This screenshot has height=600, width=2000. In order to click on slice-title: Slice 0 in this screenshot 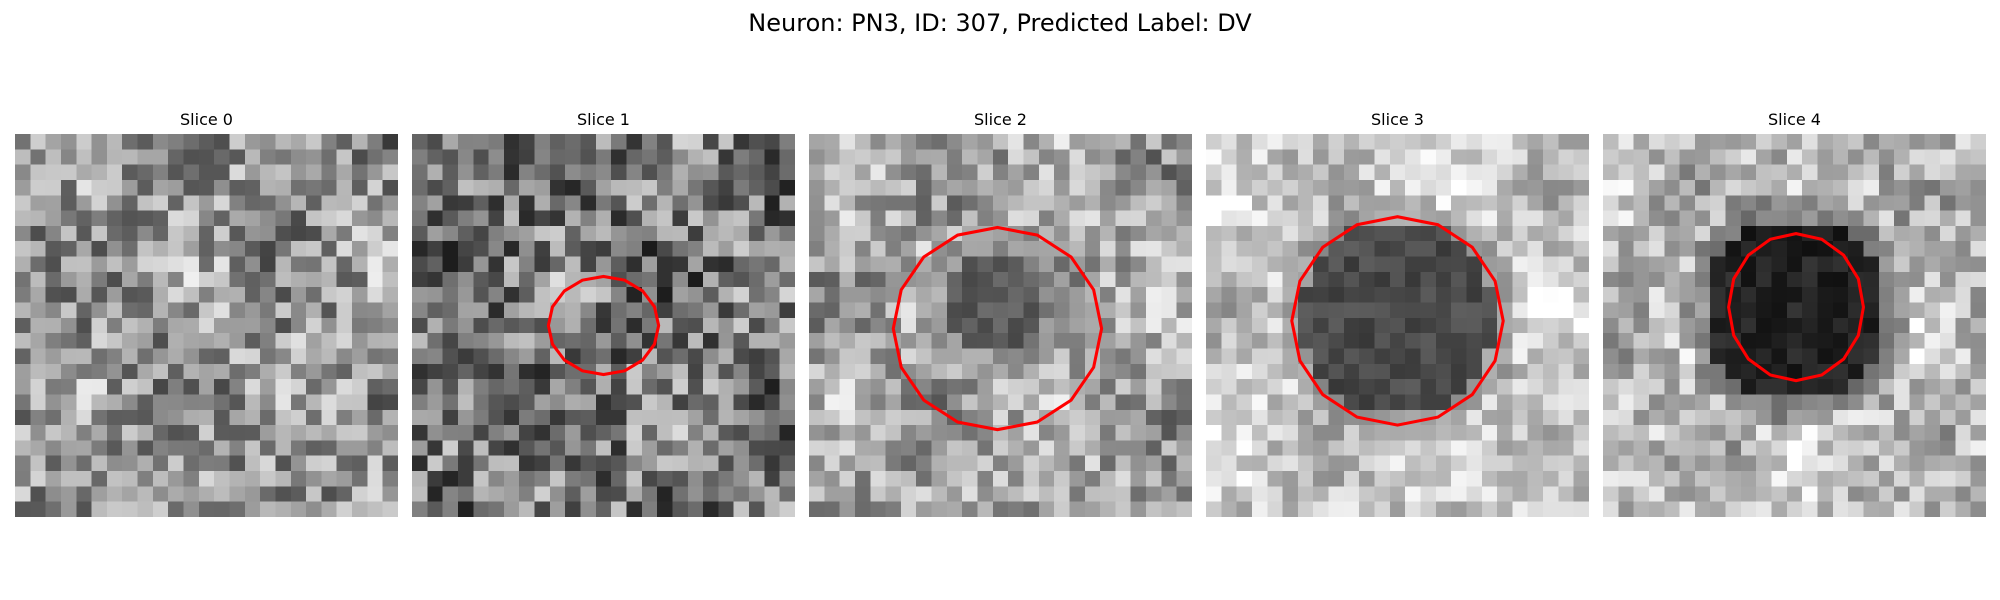, I will do `click(206, 119)`.